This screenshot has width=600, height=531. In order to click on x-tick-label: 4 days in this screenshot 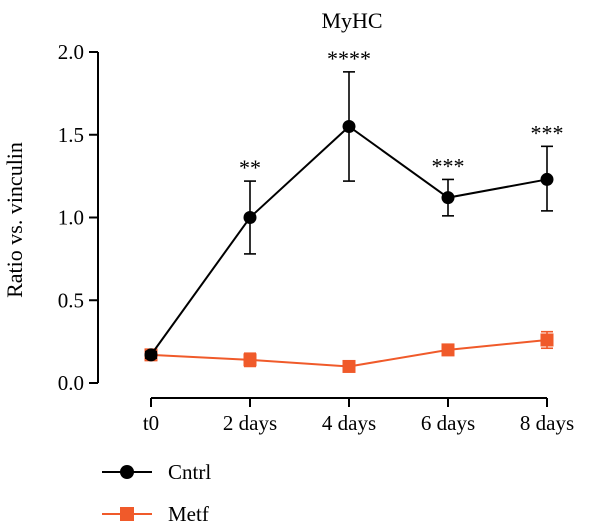, I will do `click(349, 423)`.